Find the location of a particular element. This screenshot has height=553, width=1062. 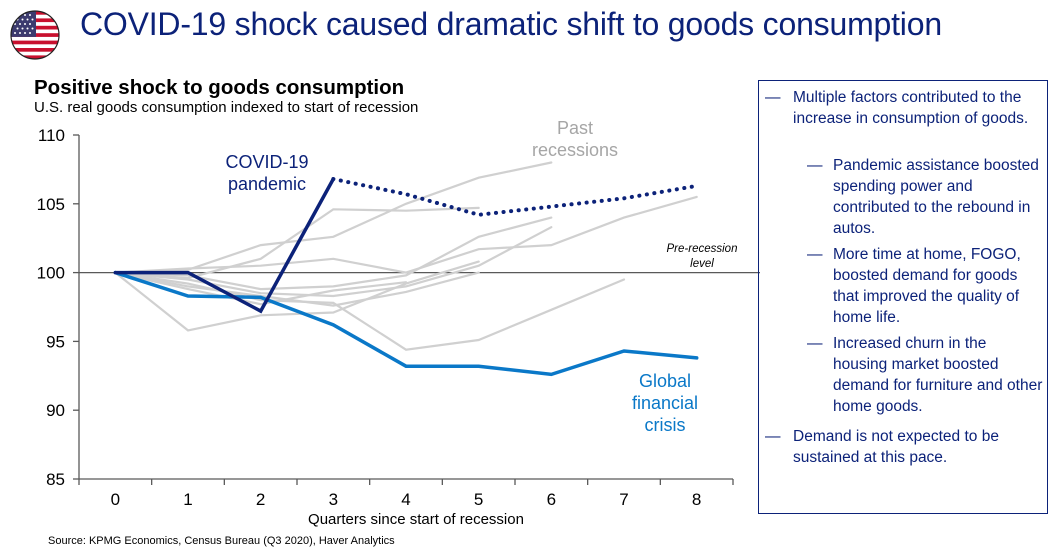

pre-recession-annotation-line: Pre-recession is located at coordinates (702, 249).